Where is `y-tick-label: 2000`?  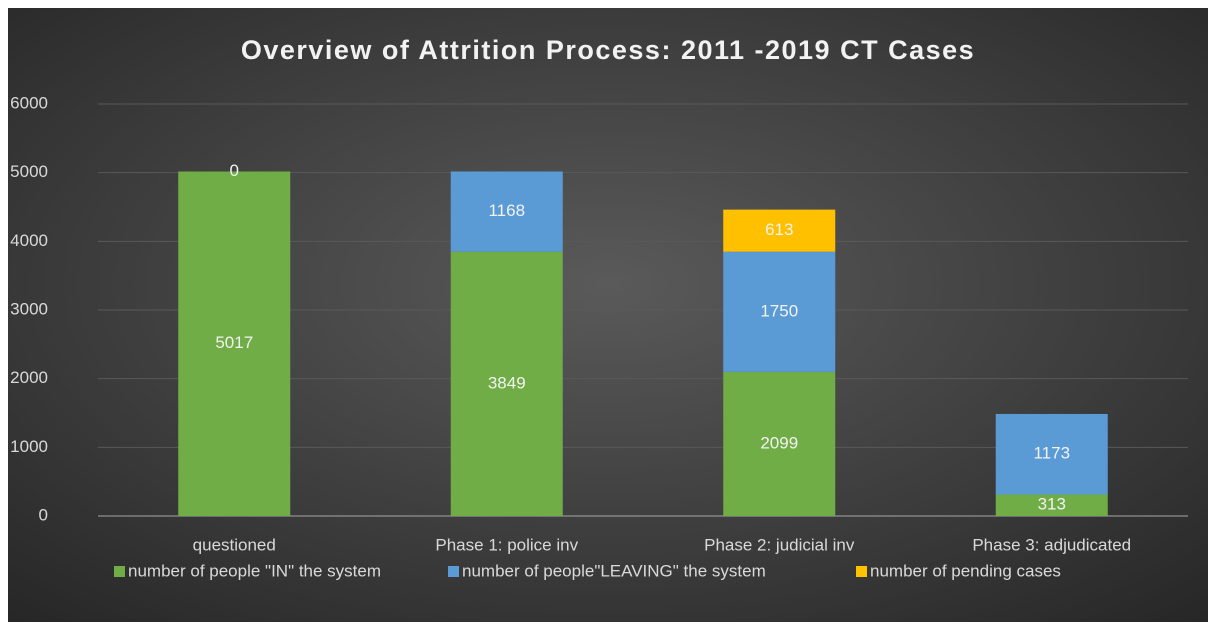 y-tick-label: 2000 is located at coordinates (29, 377).